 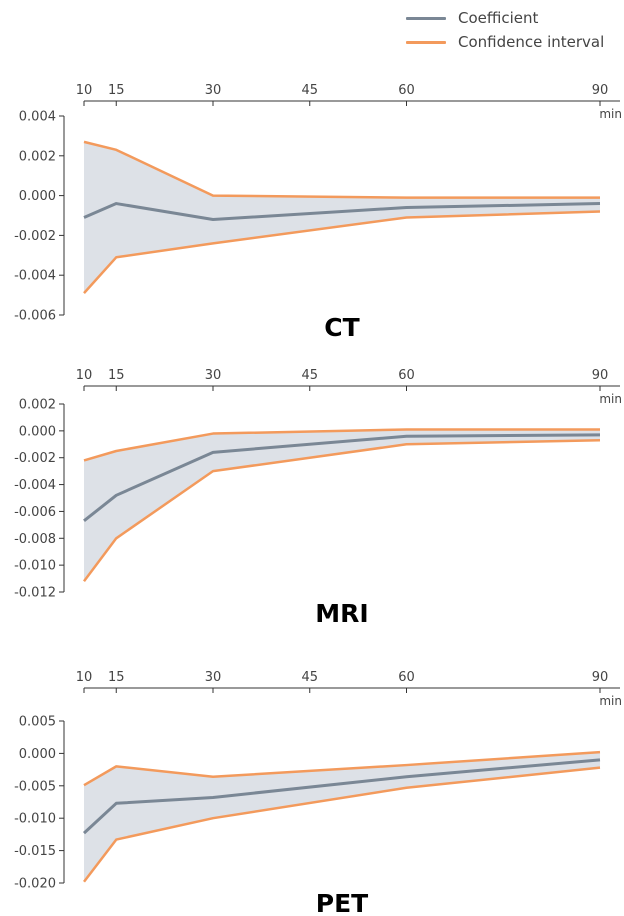 What do you see at coordinates (342, 478) in the screenshot?
I see `panel-mri-coefficient-line` at bounding box center [342, 478].